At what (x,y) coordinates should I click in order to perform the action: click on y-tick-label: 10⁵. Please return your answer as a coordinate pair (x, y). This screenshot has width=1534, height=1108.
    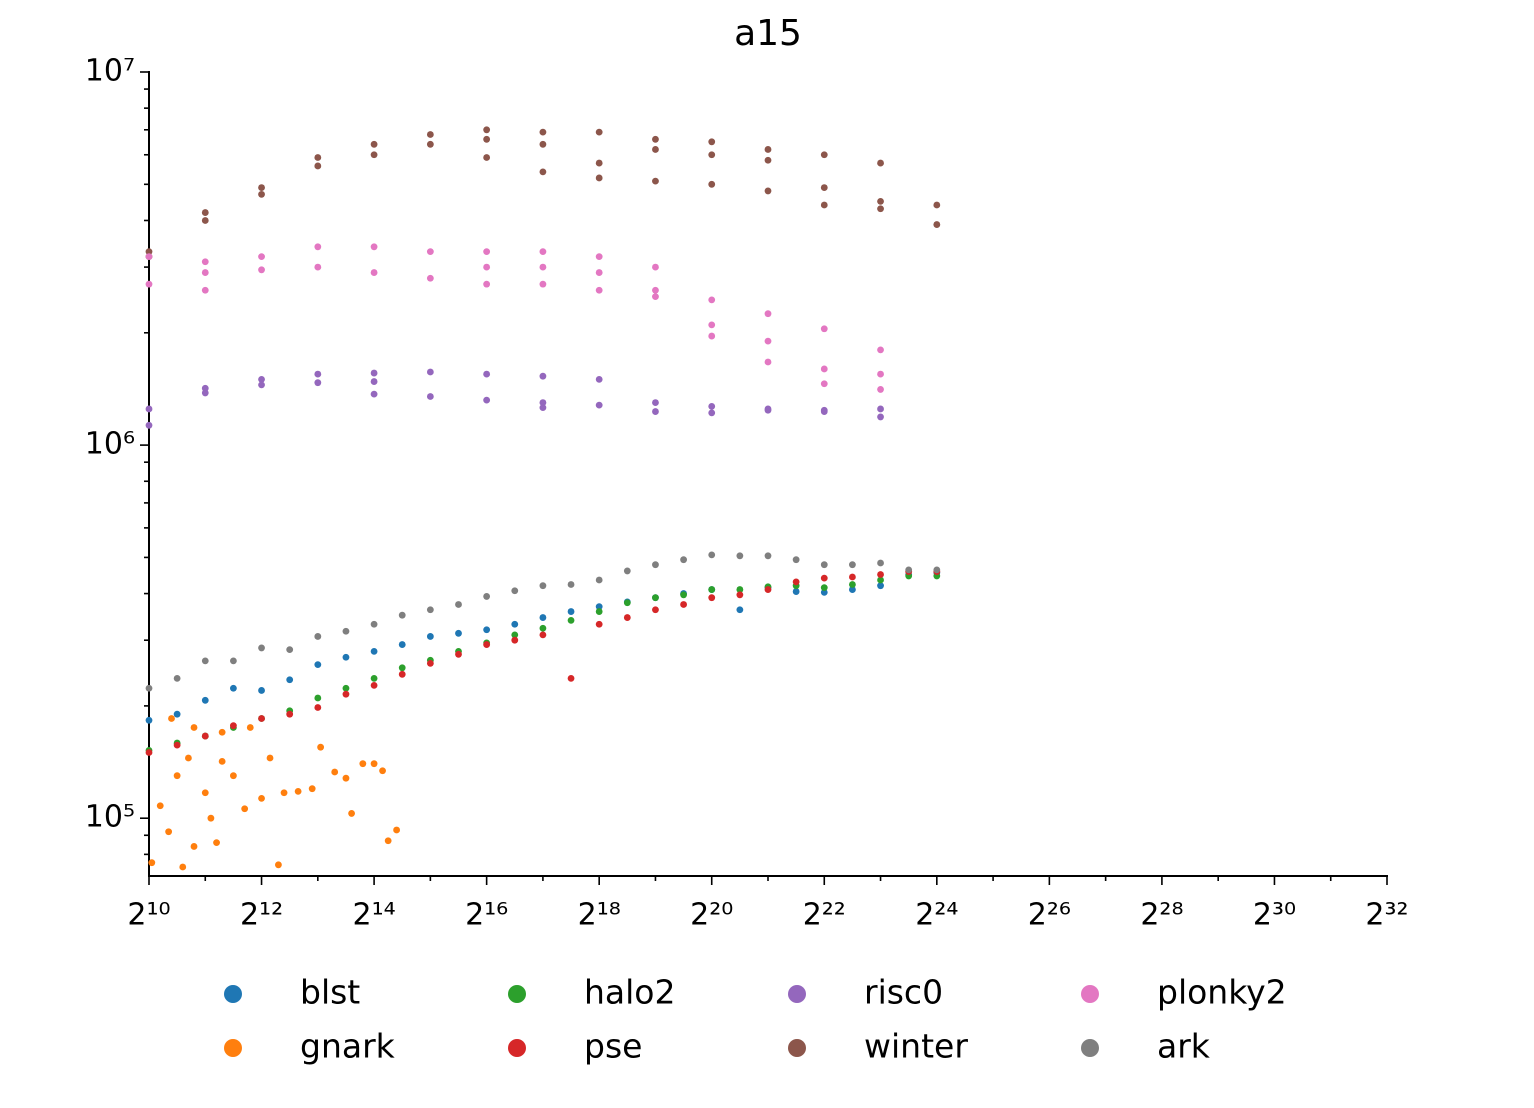
    Looking at the image, I should click on (110, 817).